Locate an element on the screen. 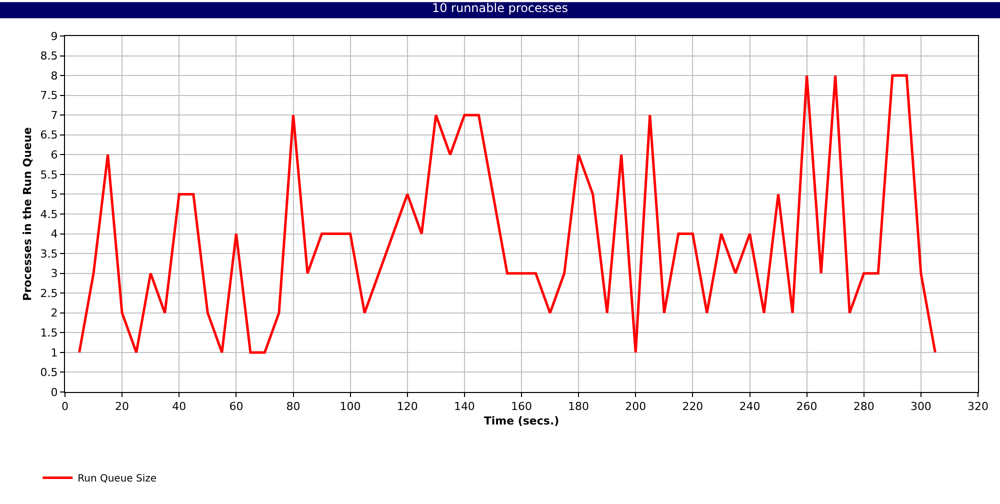 The height and width of the screenshot is (504, 1000). legend-label: Run Queue Size is located at coordinates (117, 479).